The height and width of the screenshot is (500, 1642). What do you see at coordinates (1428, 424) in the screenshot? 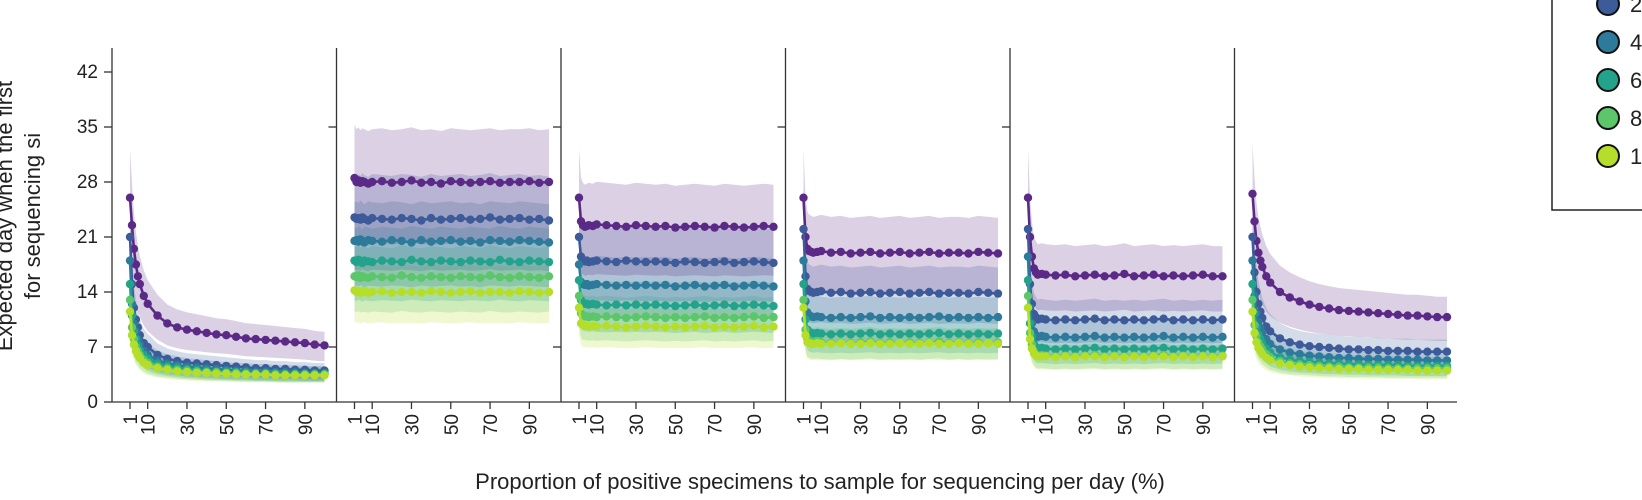
I see `x-tick-label: 90` at bounding box center [1428, 424].